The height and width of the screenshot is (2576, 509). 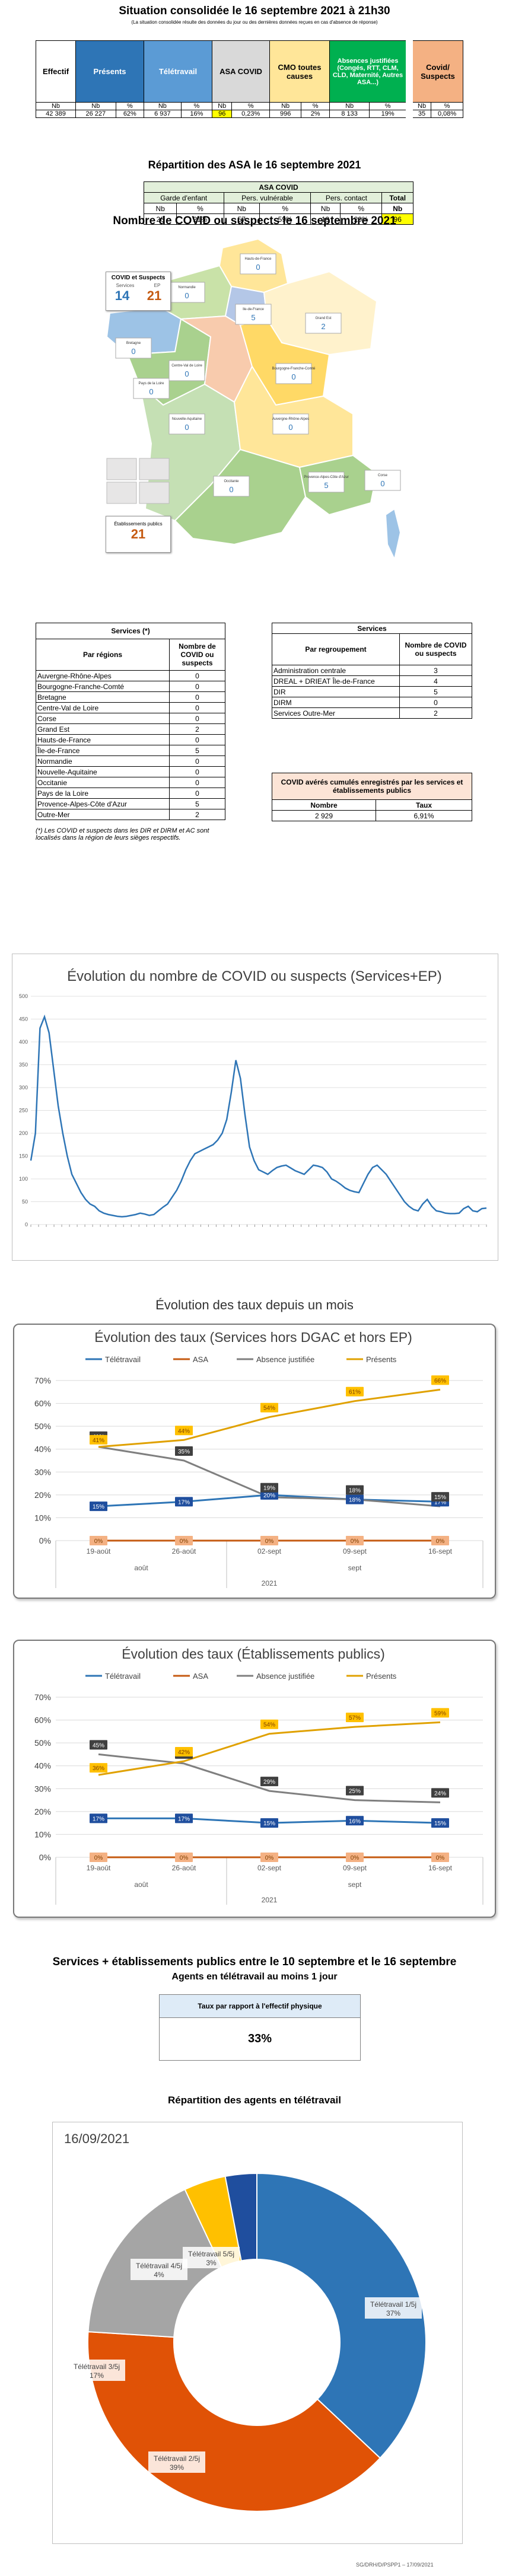 What do you see at coordinates (186, 366) in the screenshot?
I see `map-callout-label: Centre-Val de Loire` at bounding box center [186, 366].